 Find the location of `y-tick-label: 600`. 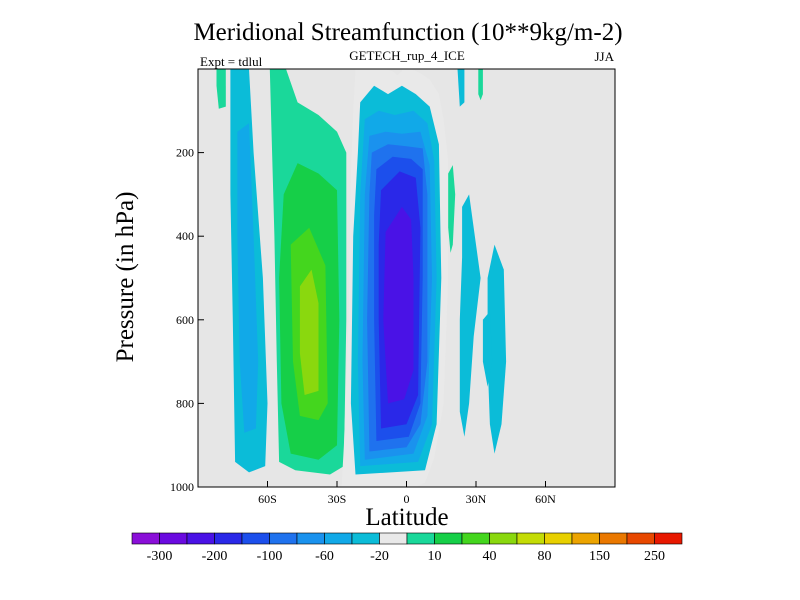

y-tick-label: 600 is located at coordinates (185, 320).